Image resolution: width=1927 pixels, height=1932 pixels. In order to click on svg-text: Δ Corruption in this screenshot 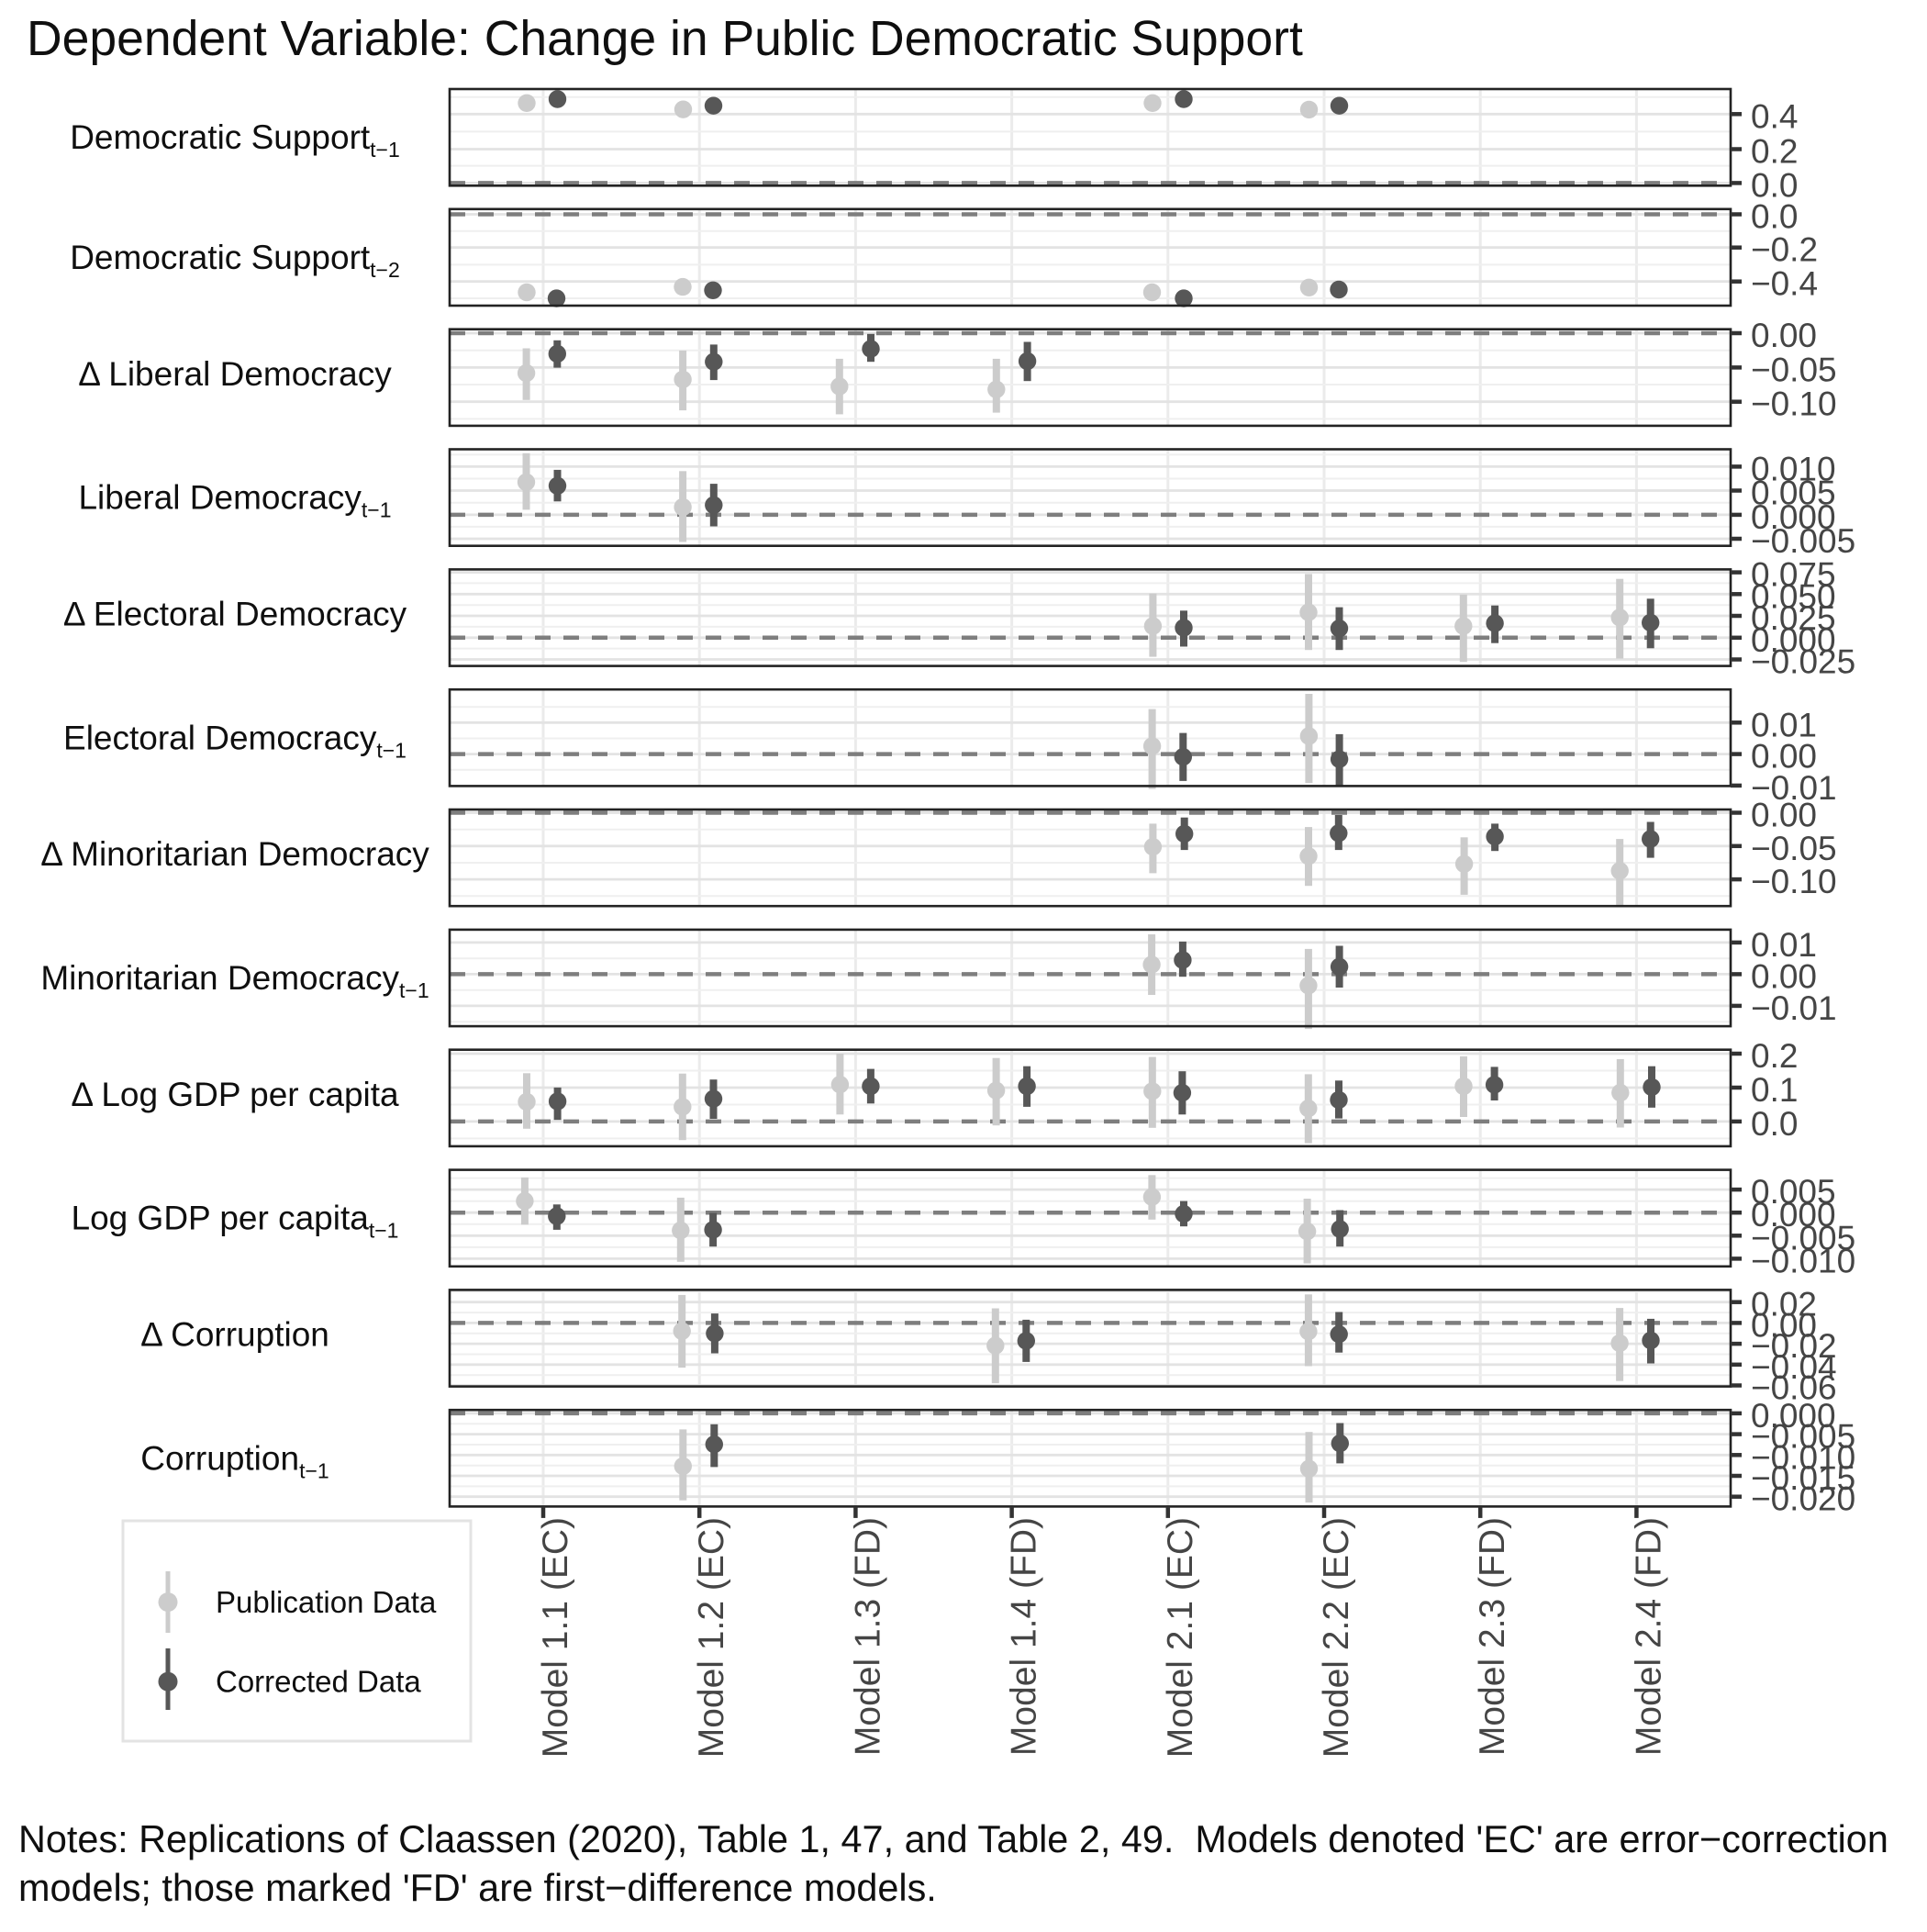, I will do `click(234, 1335)`.